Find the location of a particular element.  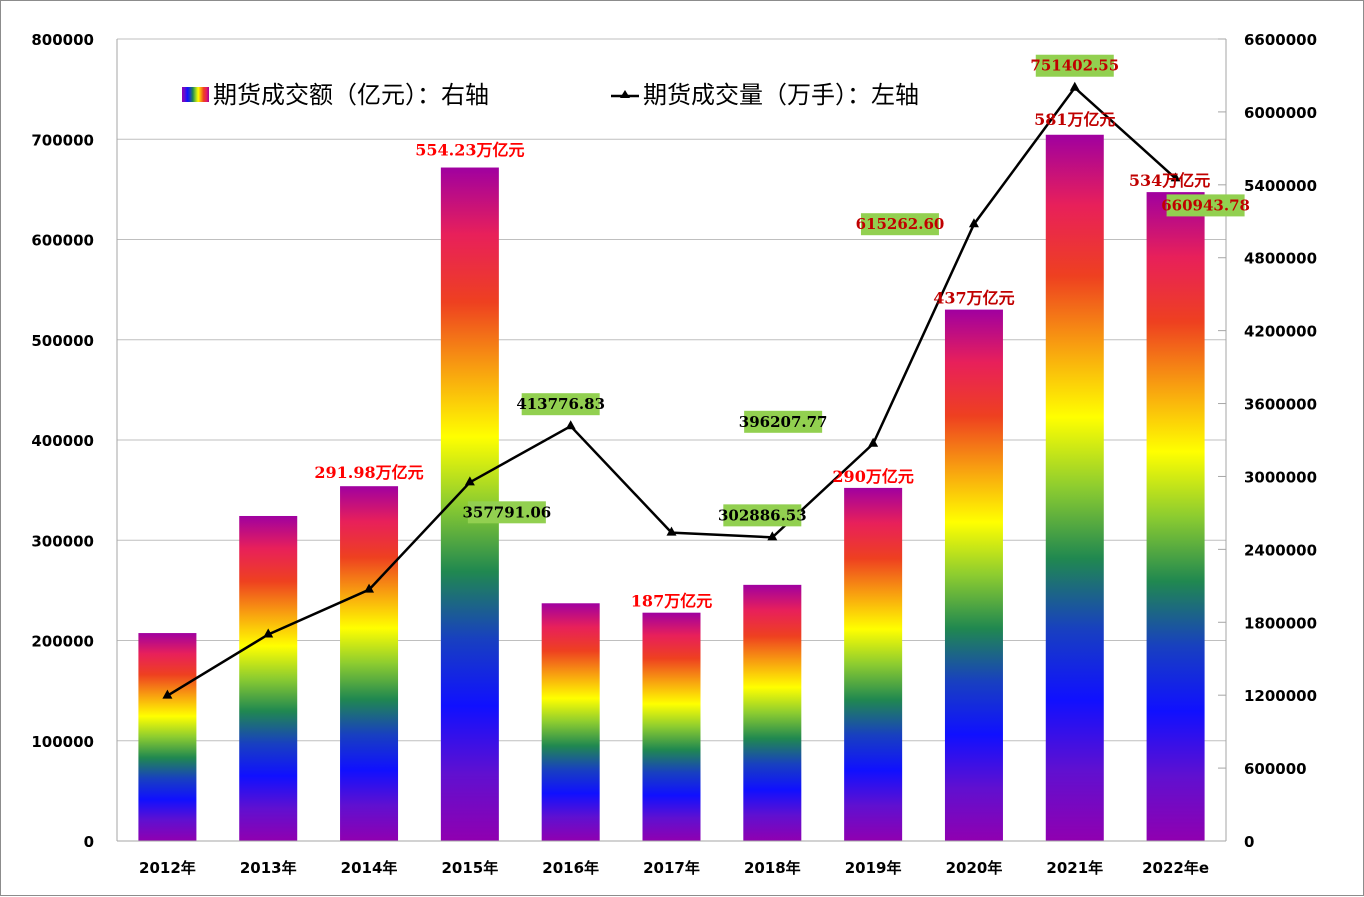

legend: 期货成交额（亿元）：右轴 期货成交量（万手）：左轴 is located at coordinates (550, 95).